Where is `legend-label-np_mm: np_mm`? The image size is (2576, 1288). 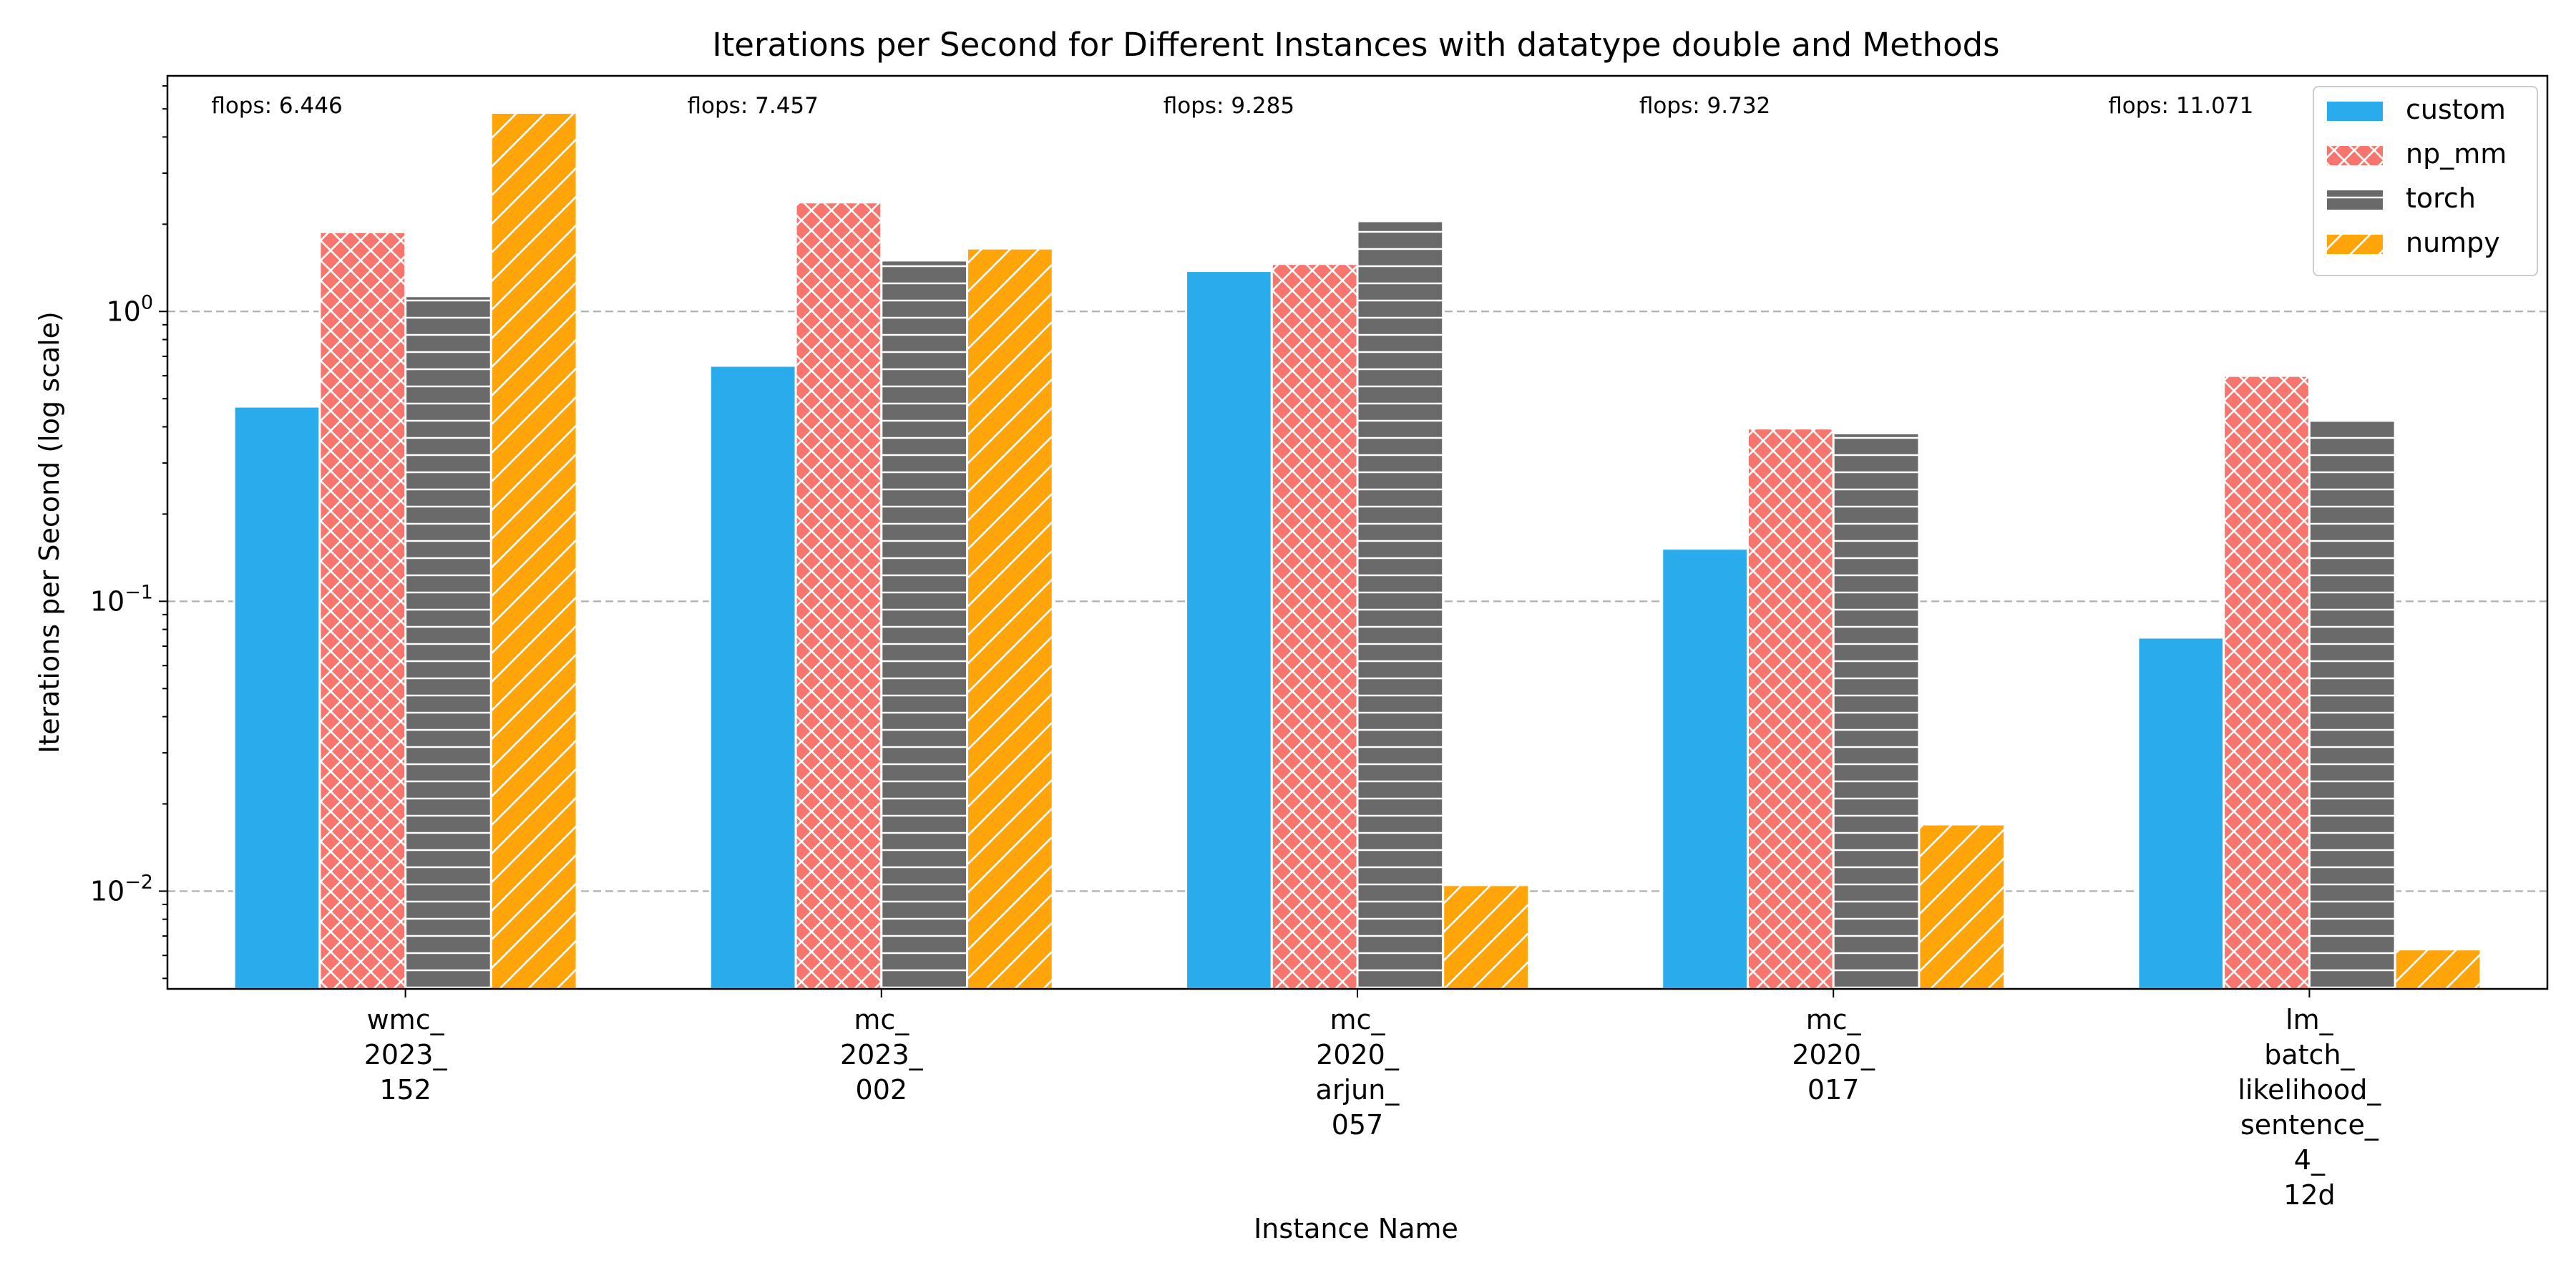
legend-label-np_mm: np_mm is located at coordinates (2456, 154).